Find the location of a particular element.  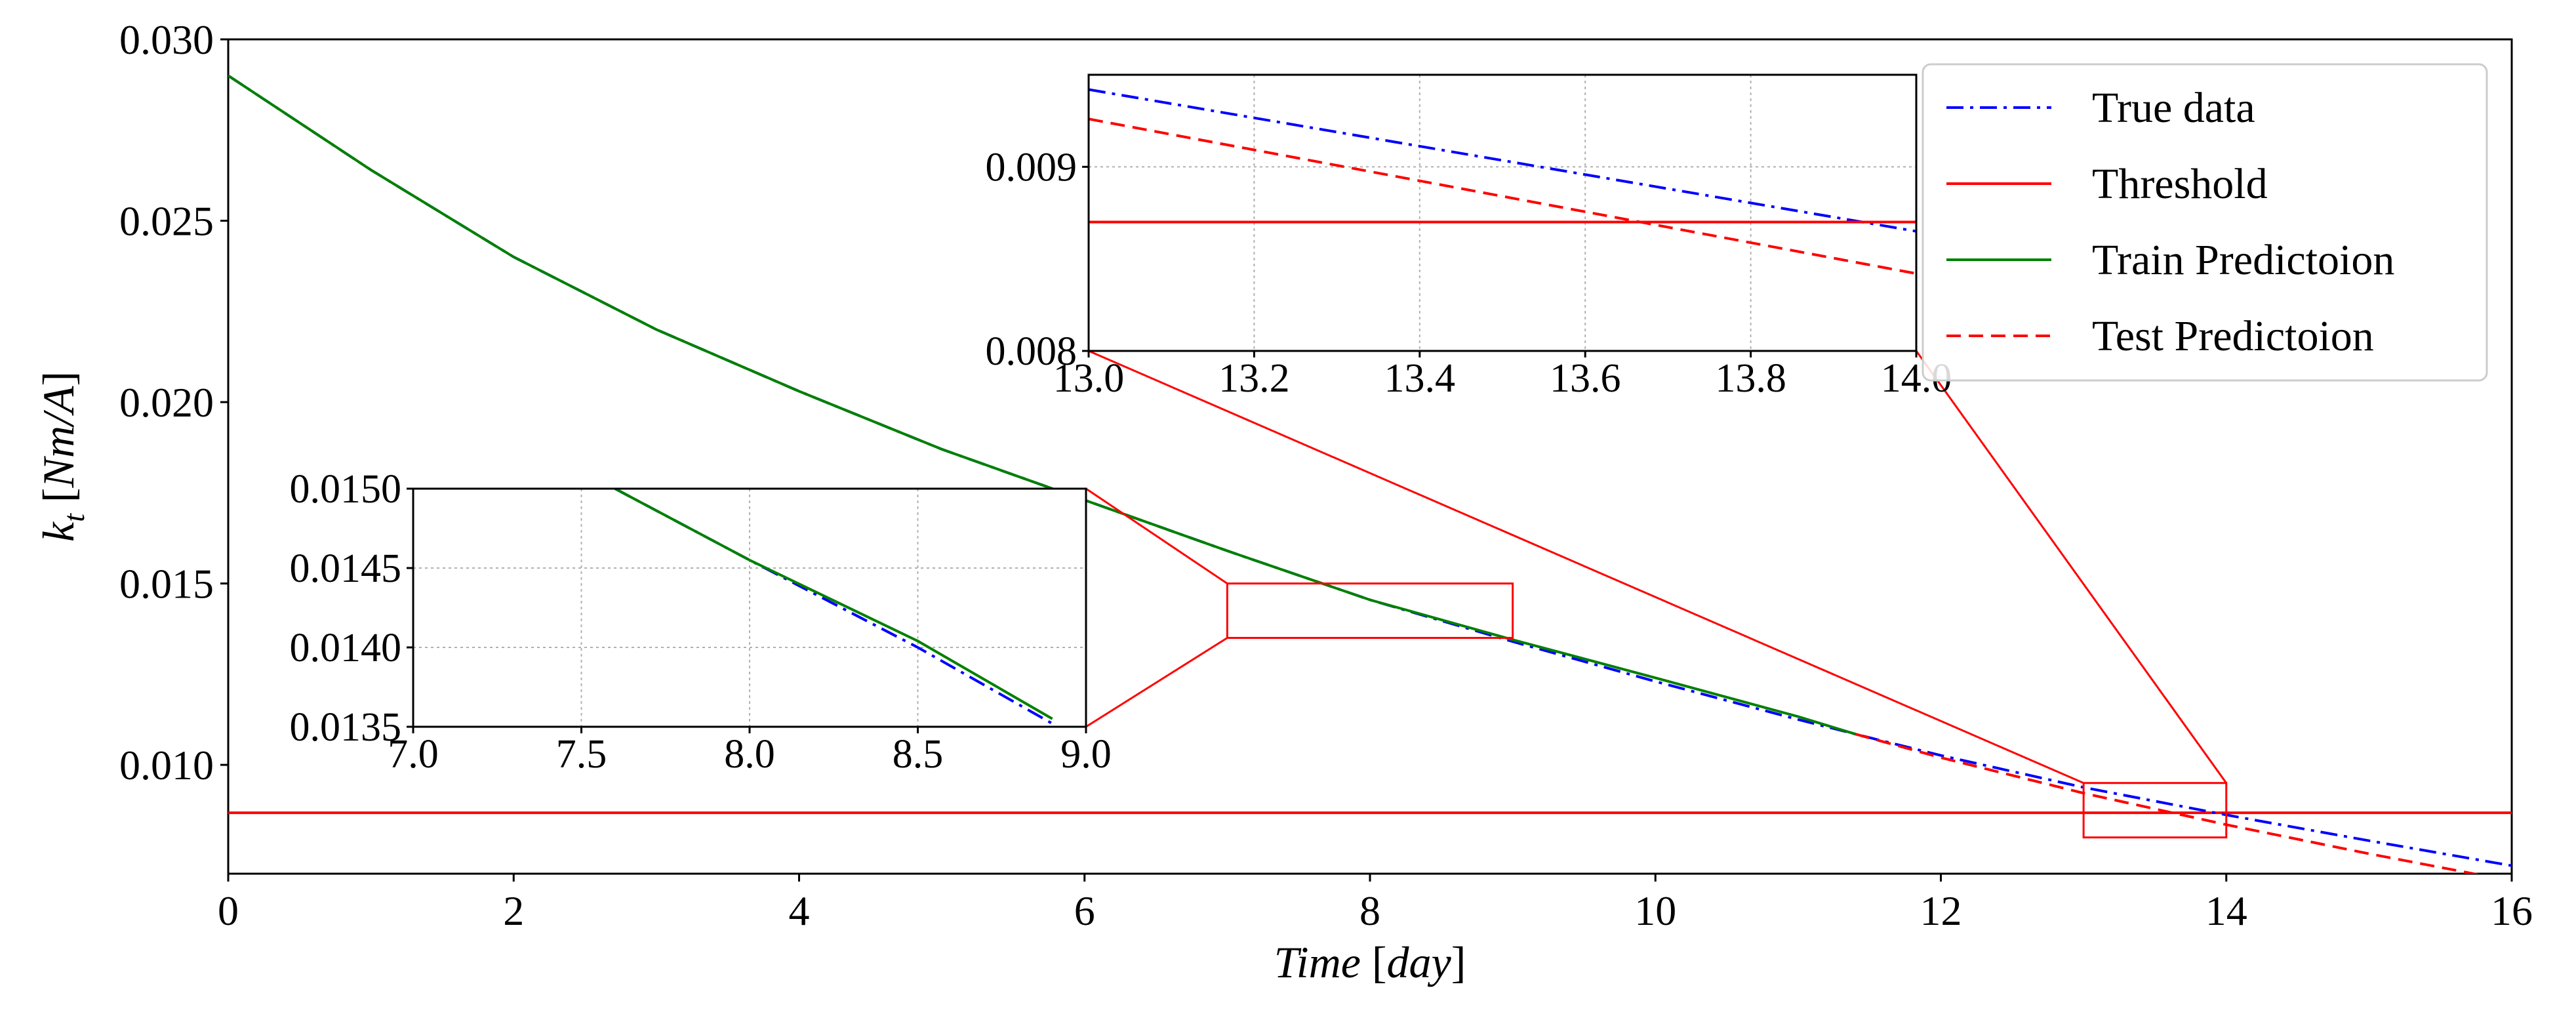

inset-x-tick-label: 13.8 is located at coordinates (1750, 379).